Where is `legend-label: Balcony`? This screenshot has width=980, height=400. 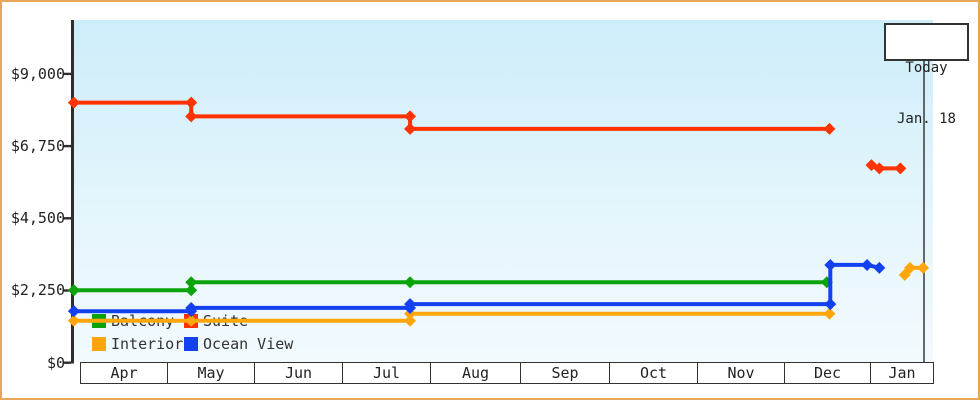 legend-label: Balcony is located at coordinates (143, 321).